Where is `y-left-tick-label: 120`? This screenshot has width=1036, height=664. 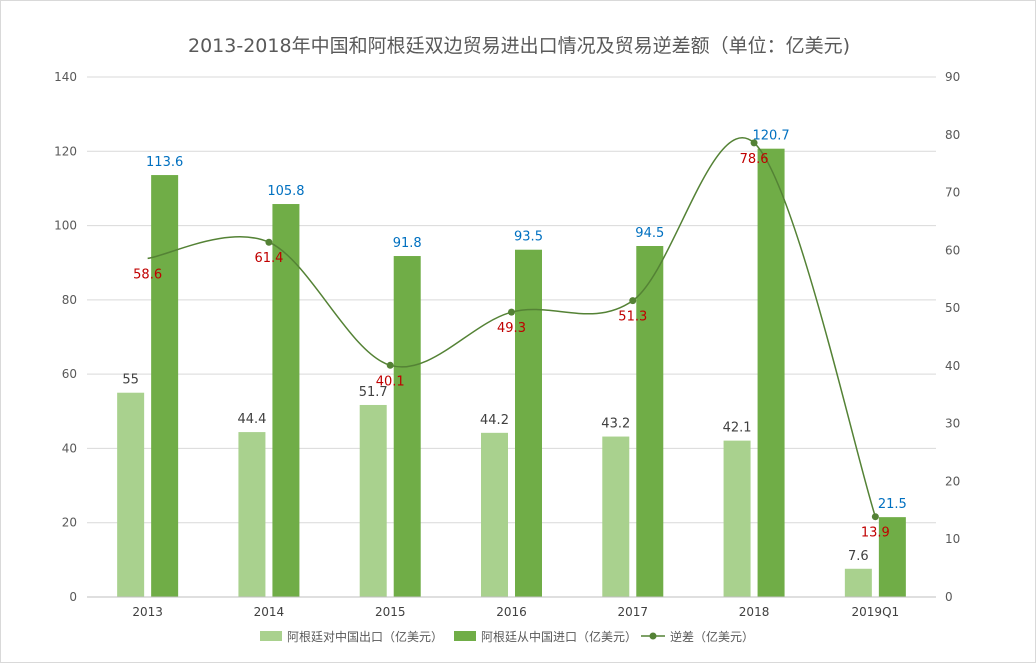 y-left-tick-label: 120 is located at coordinates (65, 151).